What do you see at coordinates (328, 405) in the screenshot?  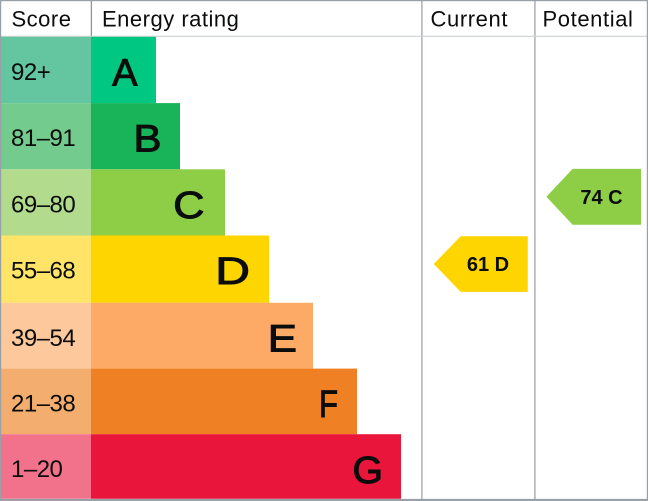 I see `svg-text: F` at bounding box center [328, 405].